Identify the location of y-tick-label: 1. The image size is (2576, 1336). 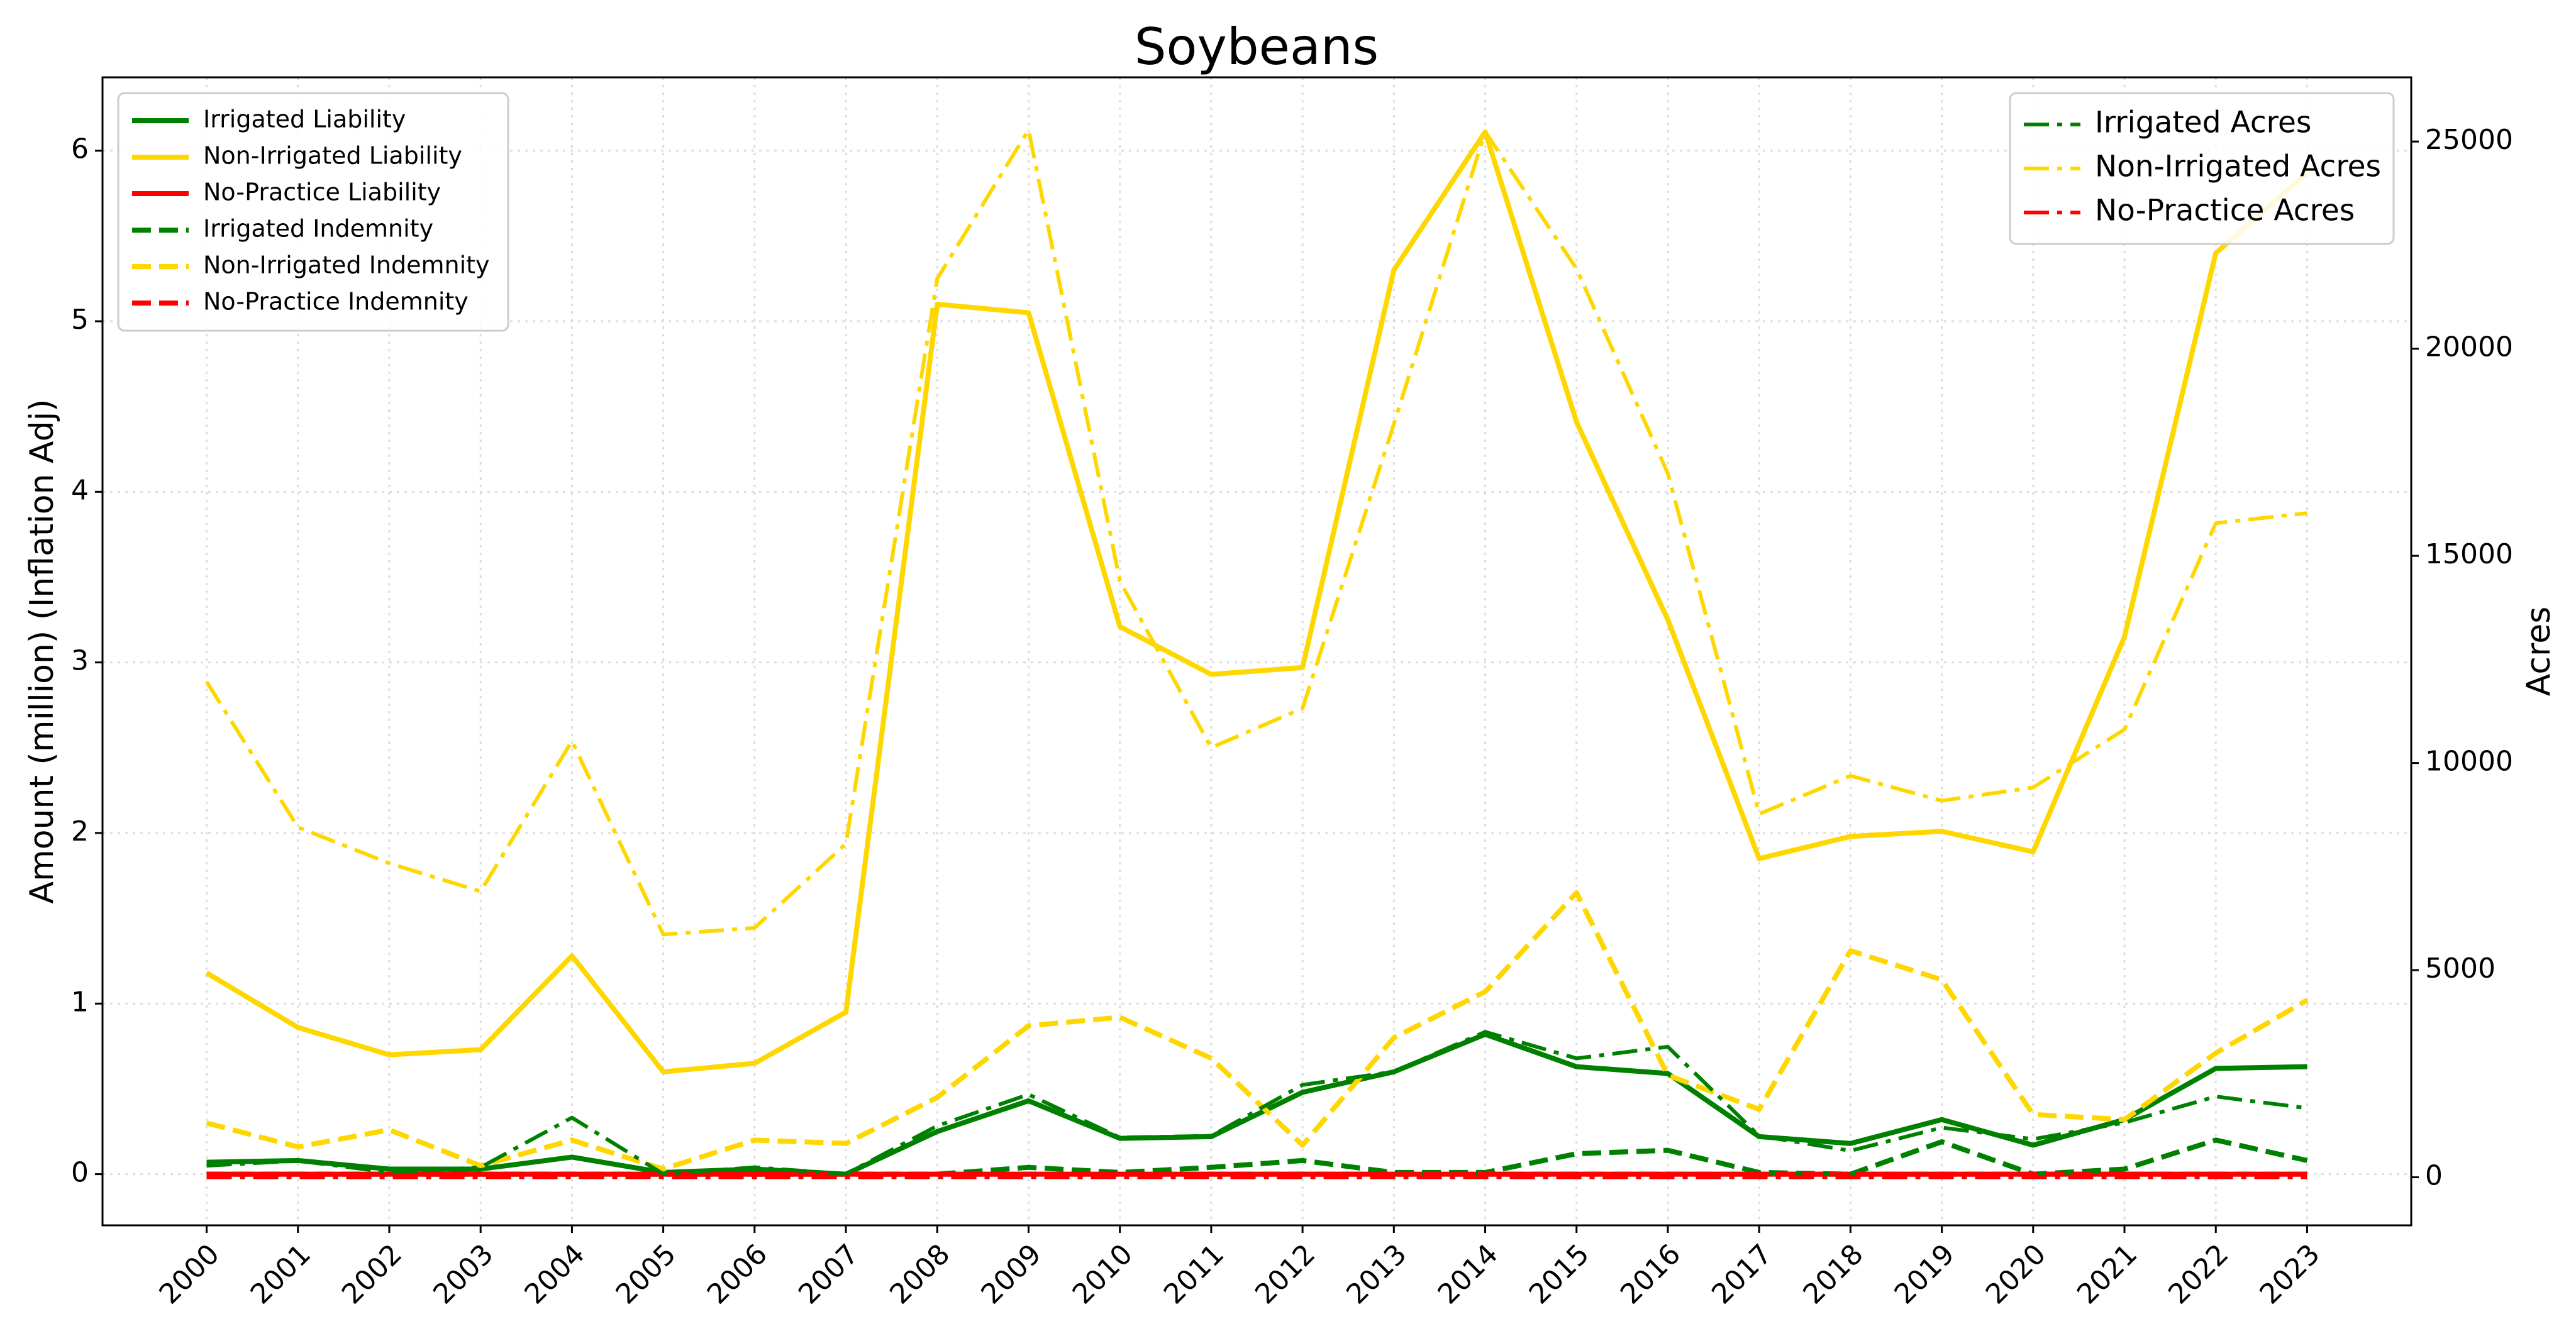
(80, 1002).